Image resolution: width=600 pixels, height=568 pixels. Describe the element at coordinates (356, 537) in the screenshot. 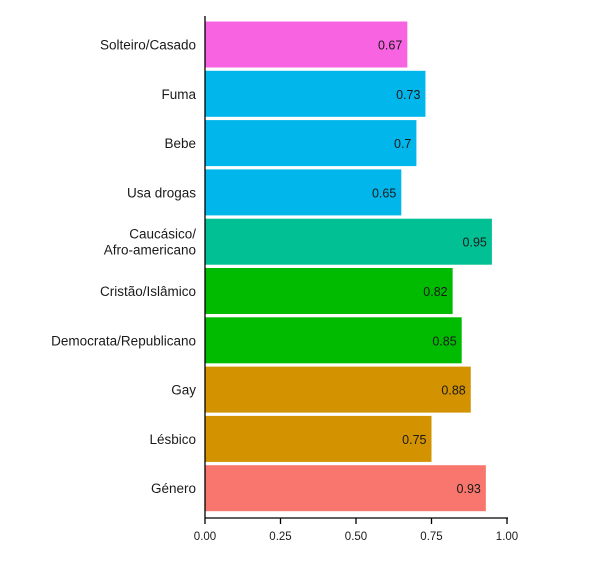

I see `x-tick-label: 0.50` at that location.